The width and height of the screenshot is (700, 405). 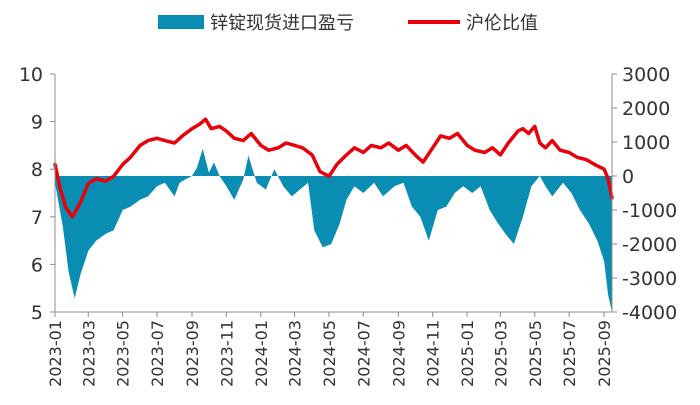 What do you see at coordinates (55, 353) in the screenshot?
I see `x-tick-label: 2023-01` at bounding box center [55, 353].